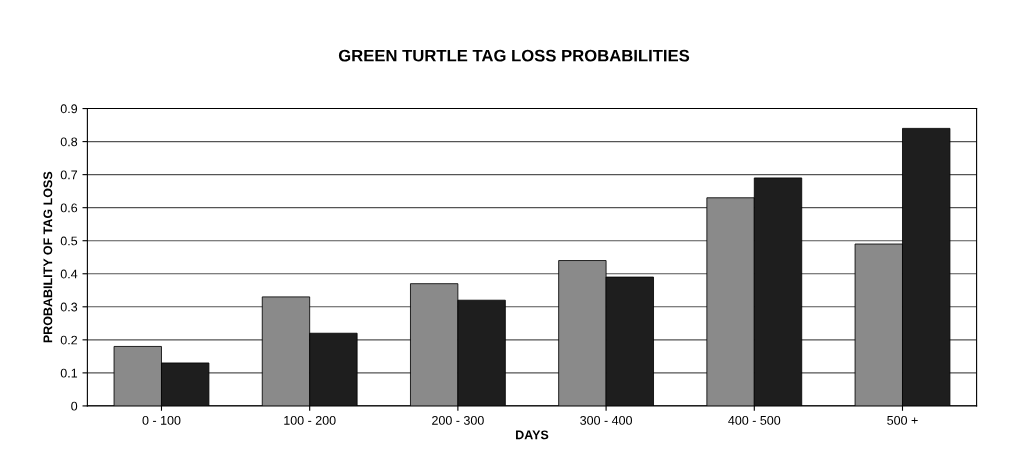  Describe the element at coordinates (514, 55) in the screenshot. I see `chart-title: GREEN TURTLE TAG LOSS PROBABILITIES` at that location.